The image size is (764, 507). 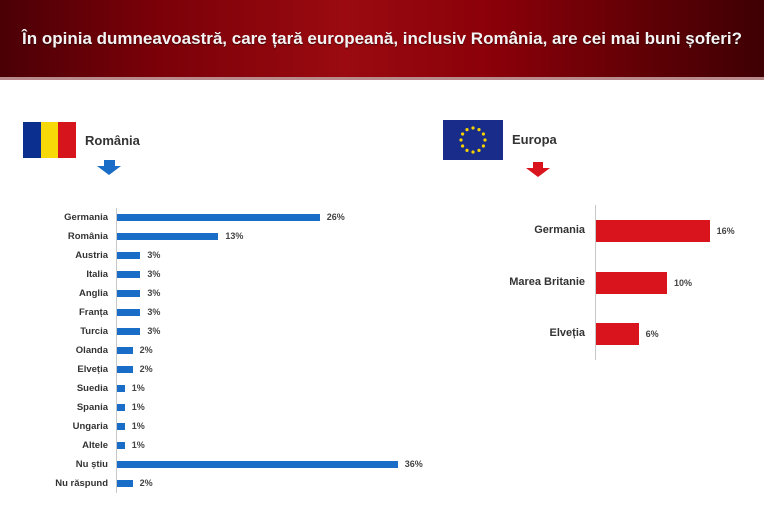 What do you see at coordinates (91, 350) in the screenshot?
I see `bar-label: Olanda` at bounding box center [91, 350].